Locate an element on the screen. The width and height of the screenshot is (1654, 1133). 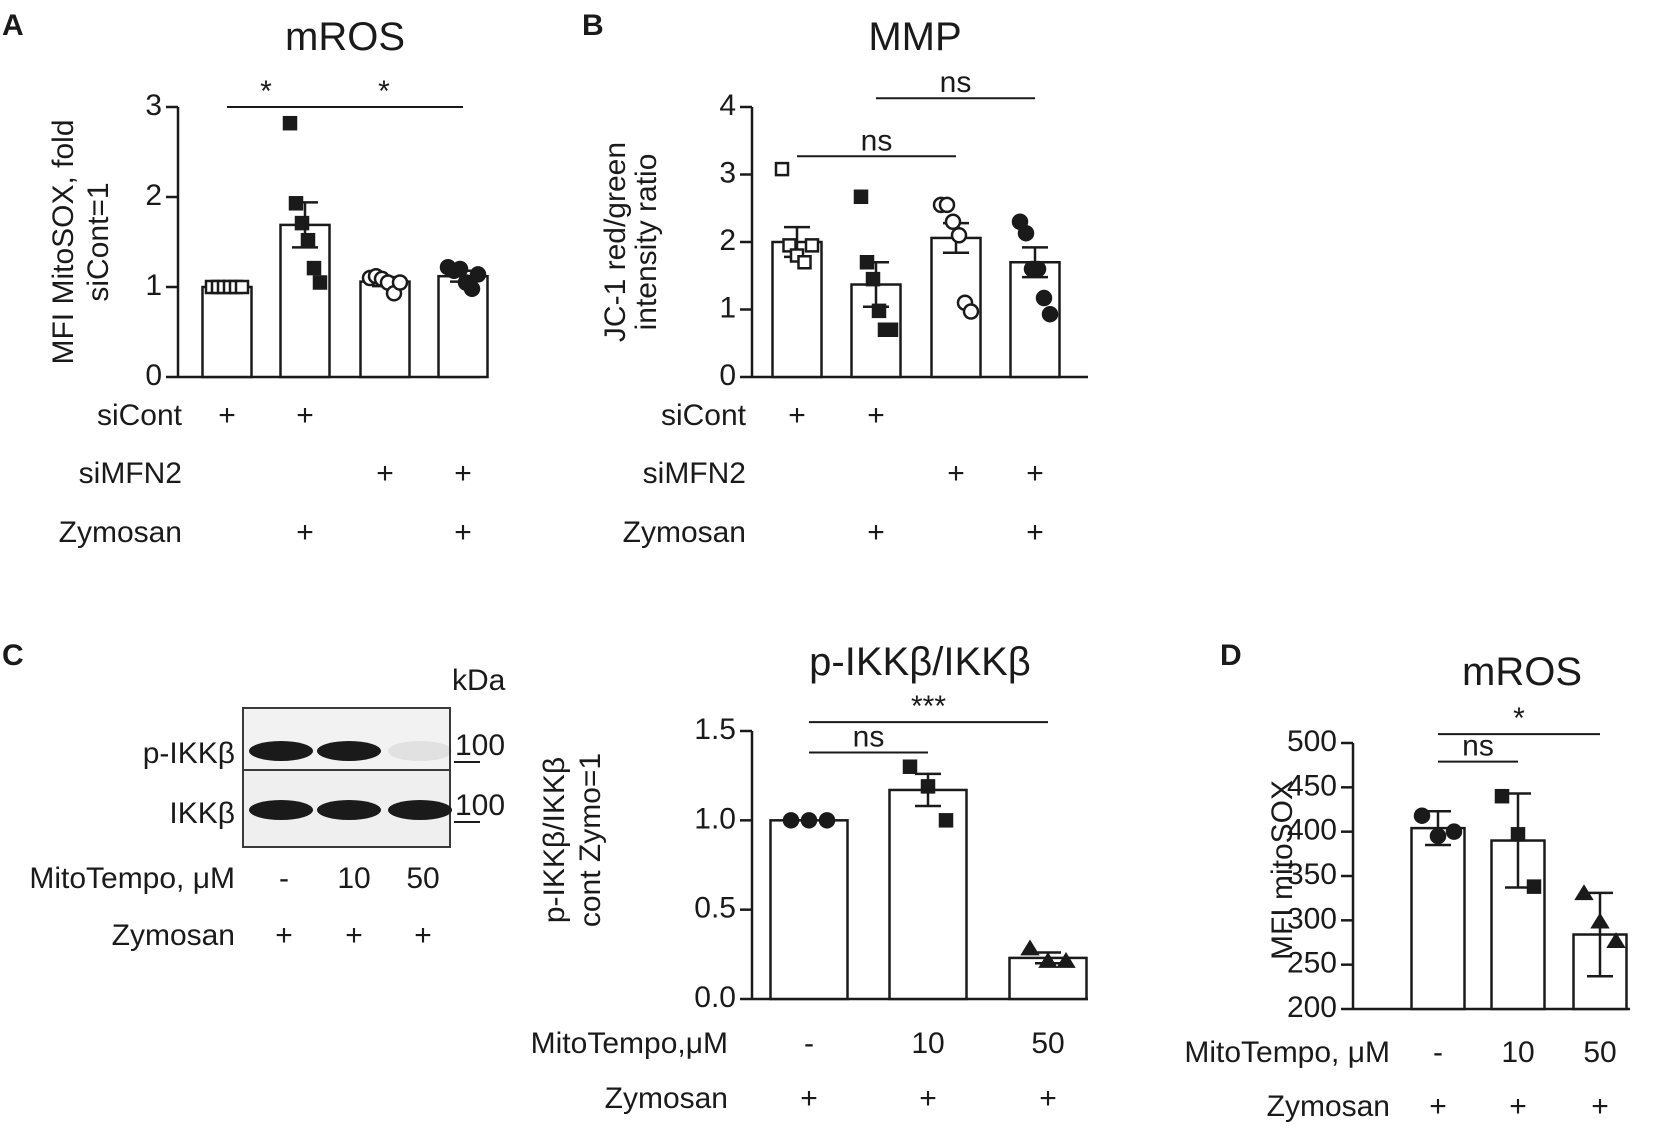
chart-b-condition-label-3: Zymosan is located at coordinates (684, 532).